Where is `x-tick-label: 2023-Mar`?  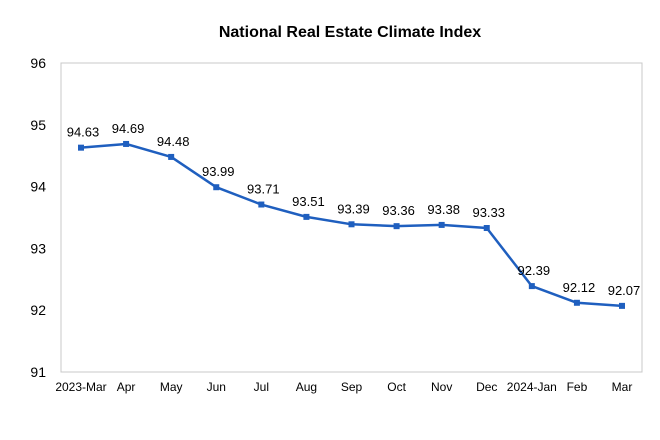
x-tick-label: 2023-Mar is located at coordinates (80, 387).